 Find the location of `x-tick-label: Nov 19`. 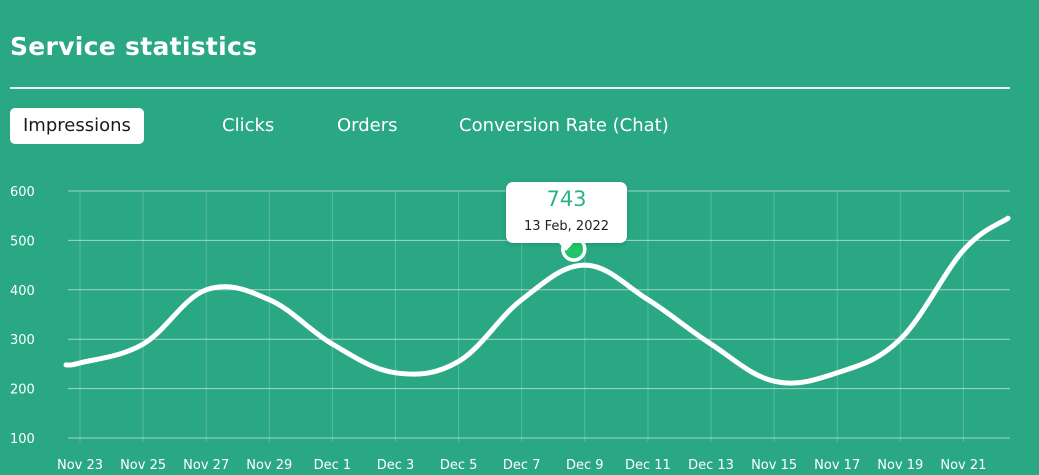

x-tick-label: Nov 19 is located at coordinates (900, 465).